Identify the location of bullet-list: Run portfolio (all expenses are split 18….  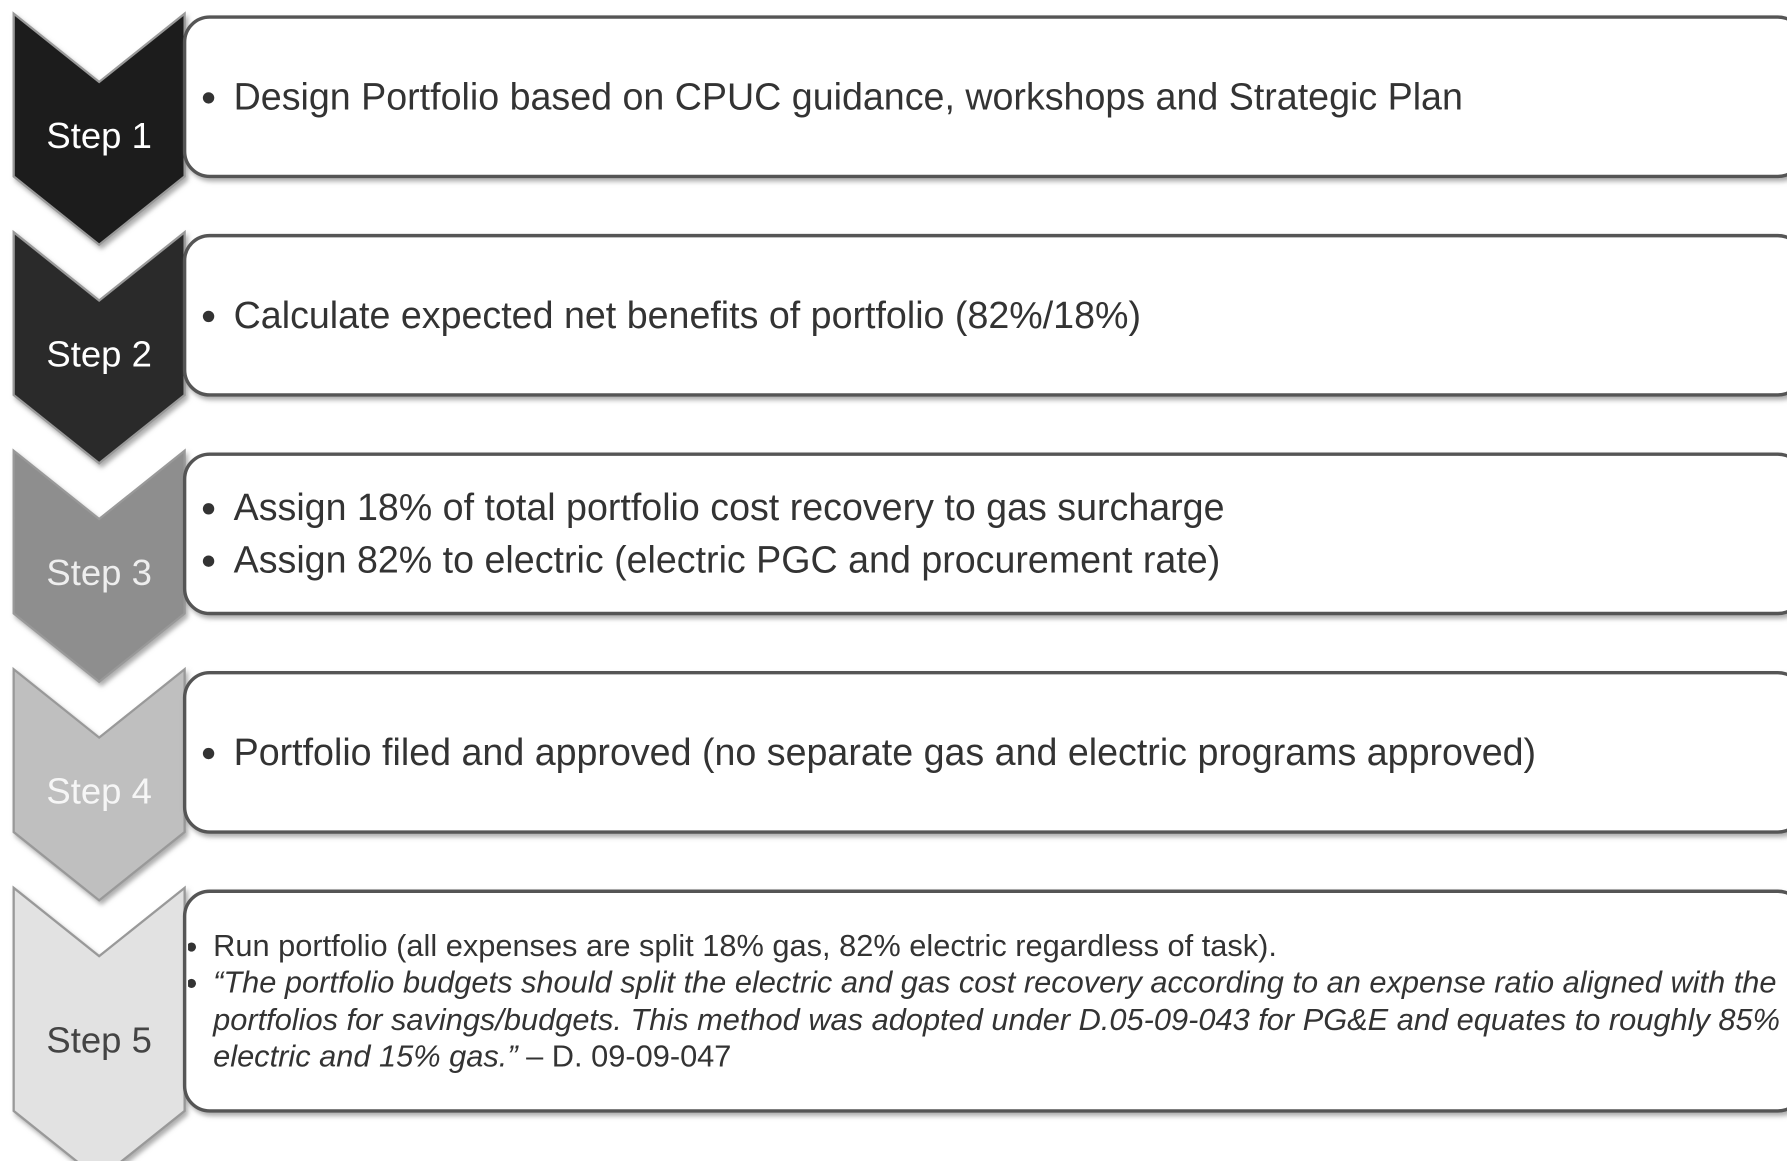
(986, 1000).